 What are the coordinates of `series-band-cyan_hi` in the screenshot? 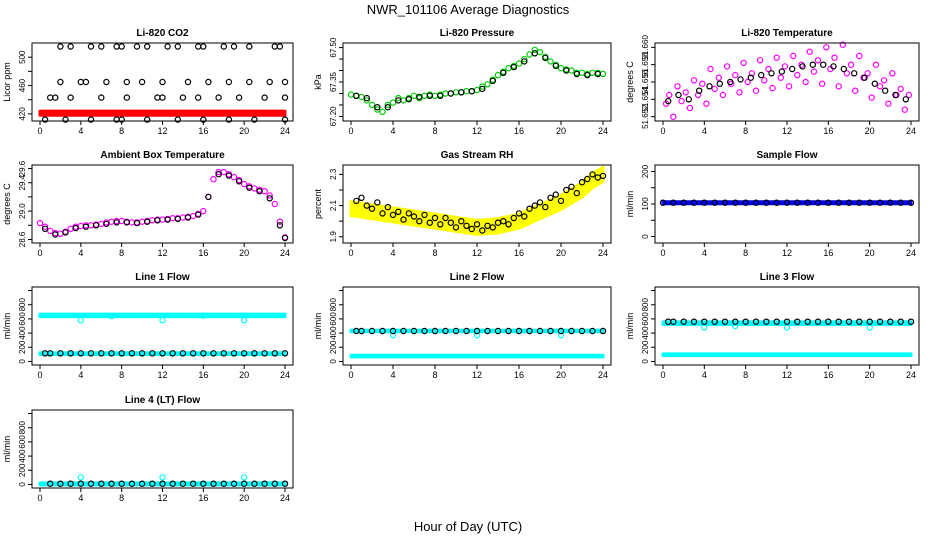 It's located at (477, 331).